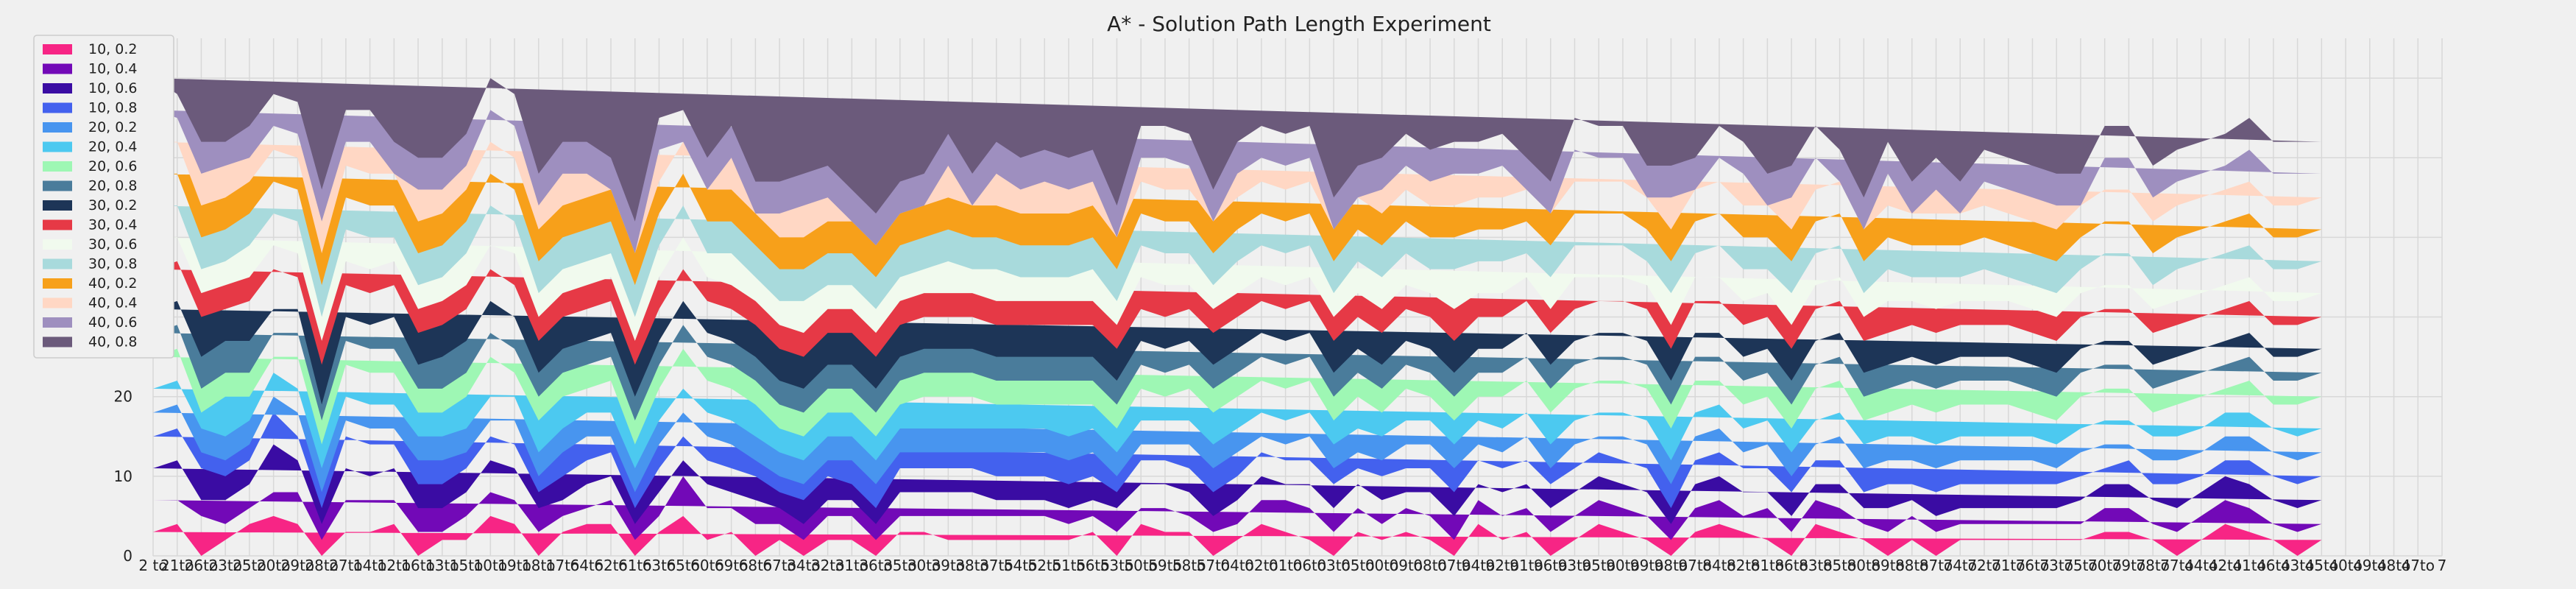  I want to click on x-tick-label: 35to, so click(900, 565).